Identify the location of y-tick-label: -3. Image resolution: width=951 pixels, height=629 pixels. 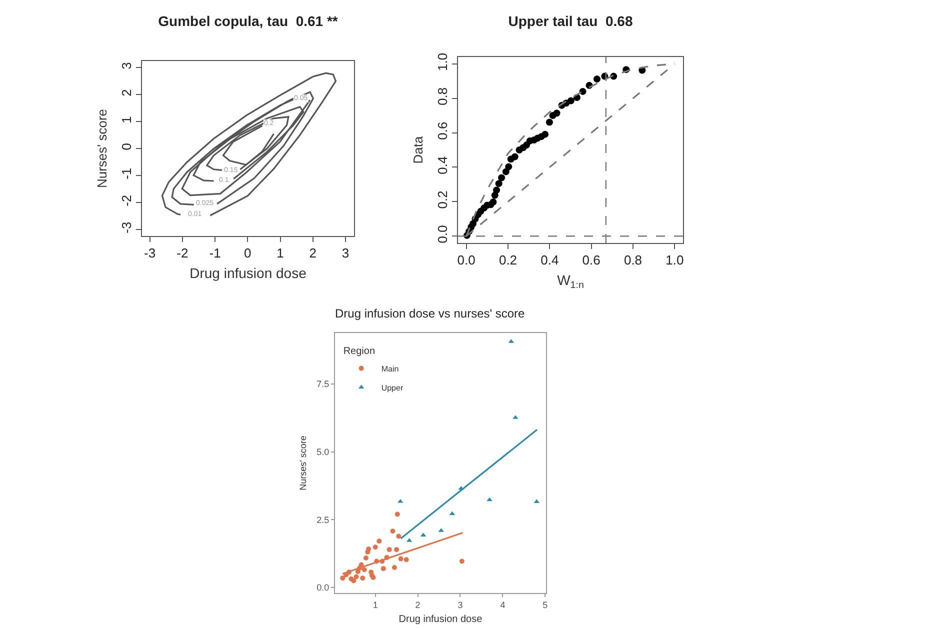
(126, 228).